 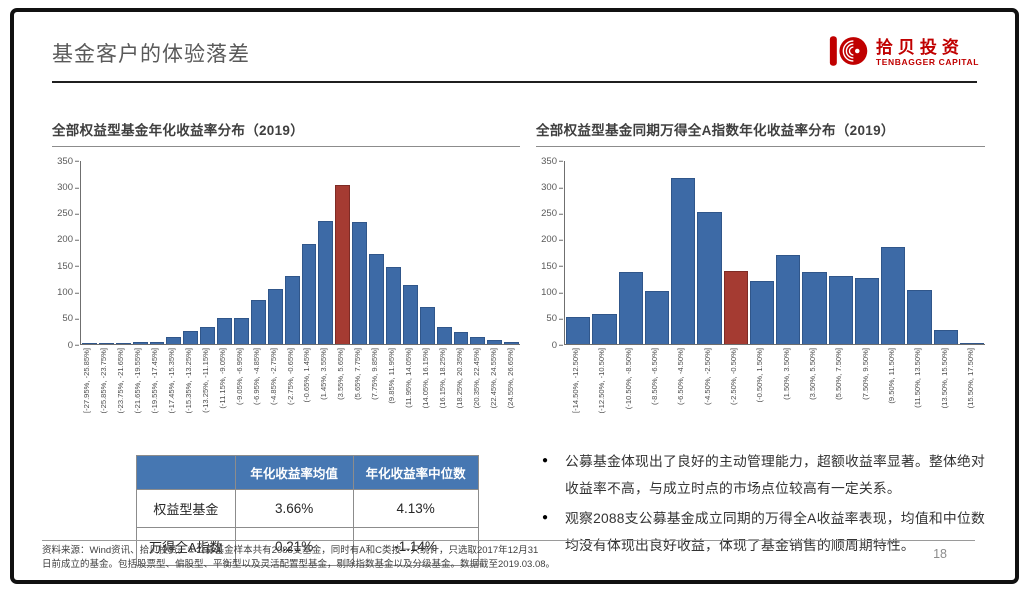 What do you see at coordinates (190, 392) in the screenshot?
I see `x-axis-label-cell: (-15.35%, -13.25%]` at bounding box center [190, 392].